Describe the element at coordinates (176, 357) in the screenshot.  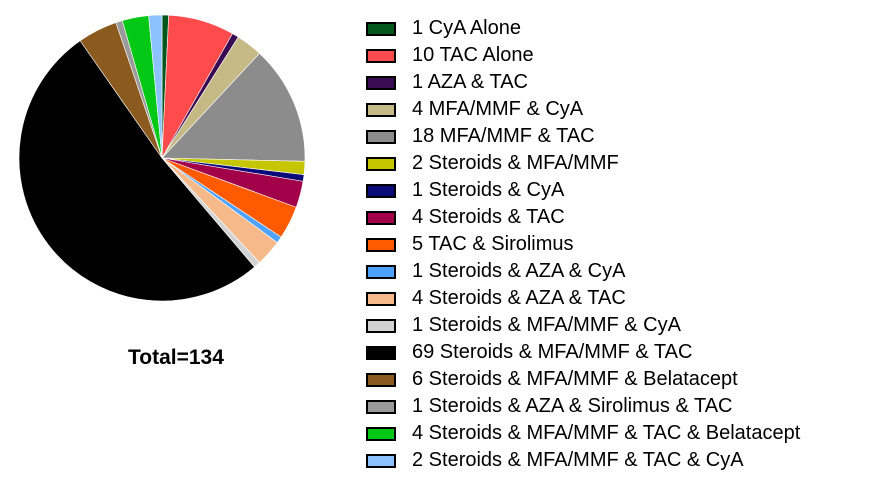
I see `total-label: Total=134` at that location.